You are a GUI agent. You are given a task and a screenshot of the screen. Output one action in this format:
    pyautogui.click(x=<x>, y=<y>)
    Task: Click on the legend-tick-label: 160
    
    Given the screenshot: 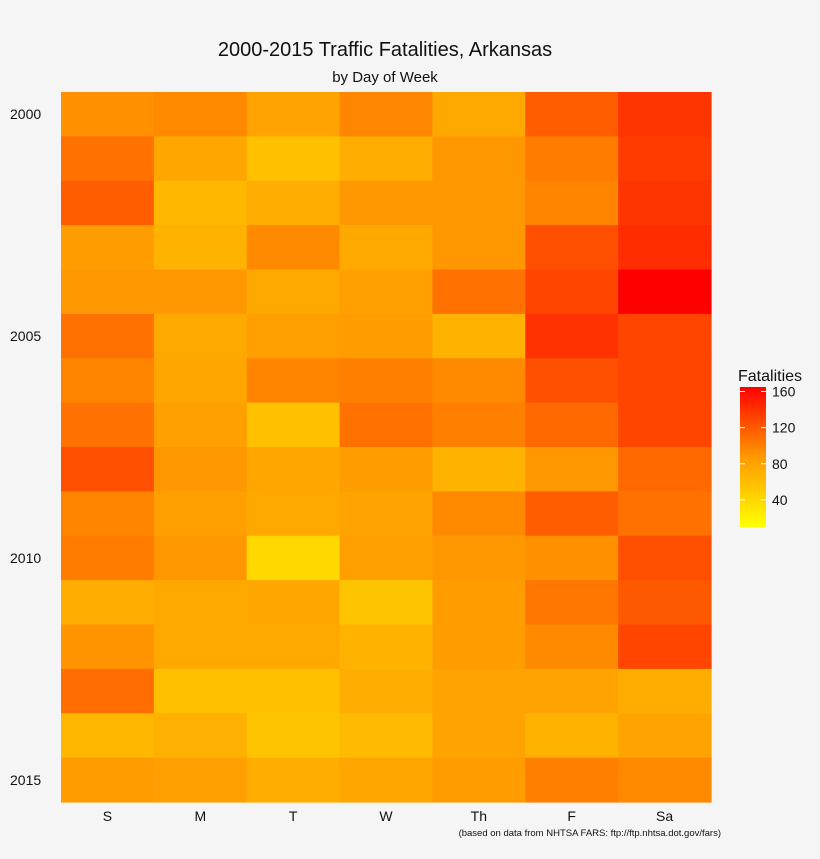 What is the action you would take?
    pyautogui.click(x=784, y=392)
    